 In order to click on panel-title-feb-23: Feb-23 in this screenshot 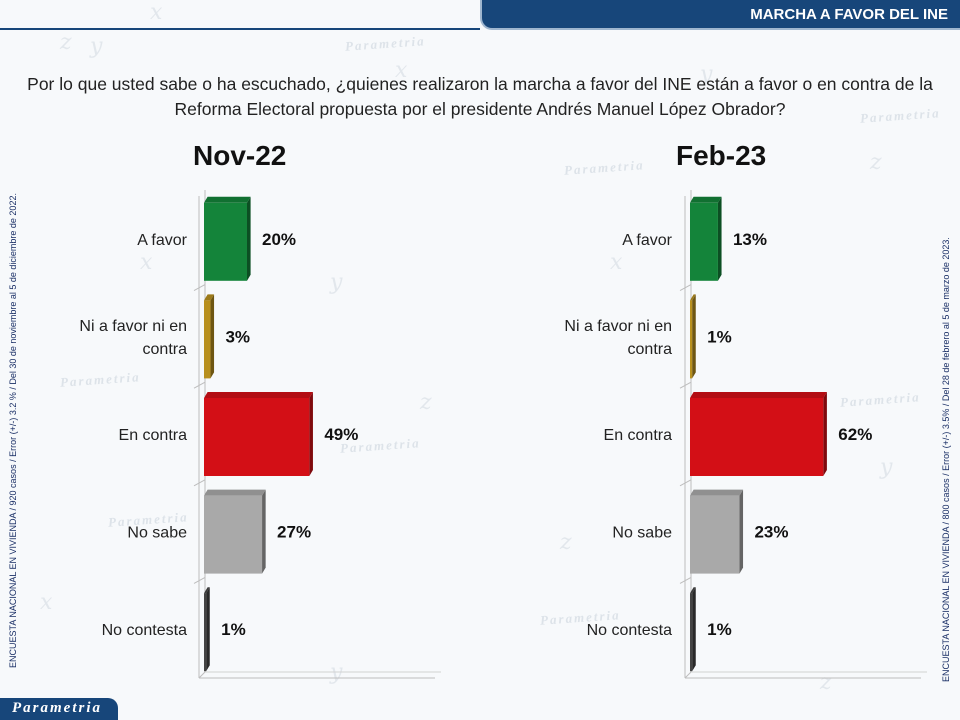, I will do `click(721, 155)`.